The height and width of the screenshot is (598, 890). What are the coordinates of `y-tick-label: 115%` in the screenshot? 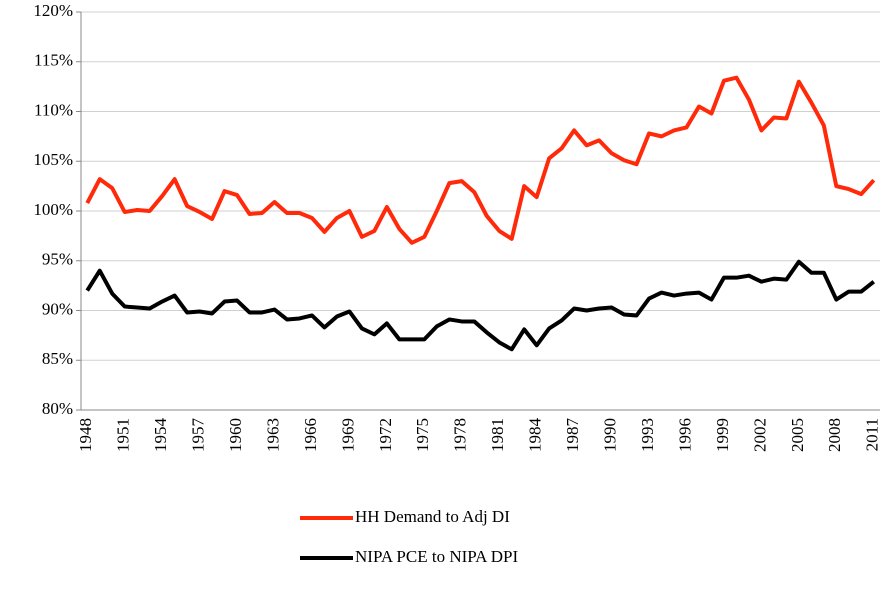 It's located at (53, 60).